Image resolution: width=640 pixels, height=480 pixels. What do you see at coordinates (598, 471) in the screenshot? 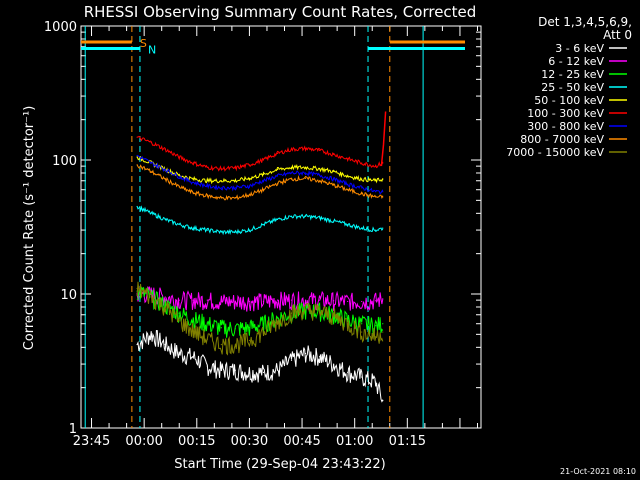
I see `timestamp: 21-Oct-2021 08:10` at bounding box center [598, 471].